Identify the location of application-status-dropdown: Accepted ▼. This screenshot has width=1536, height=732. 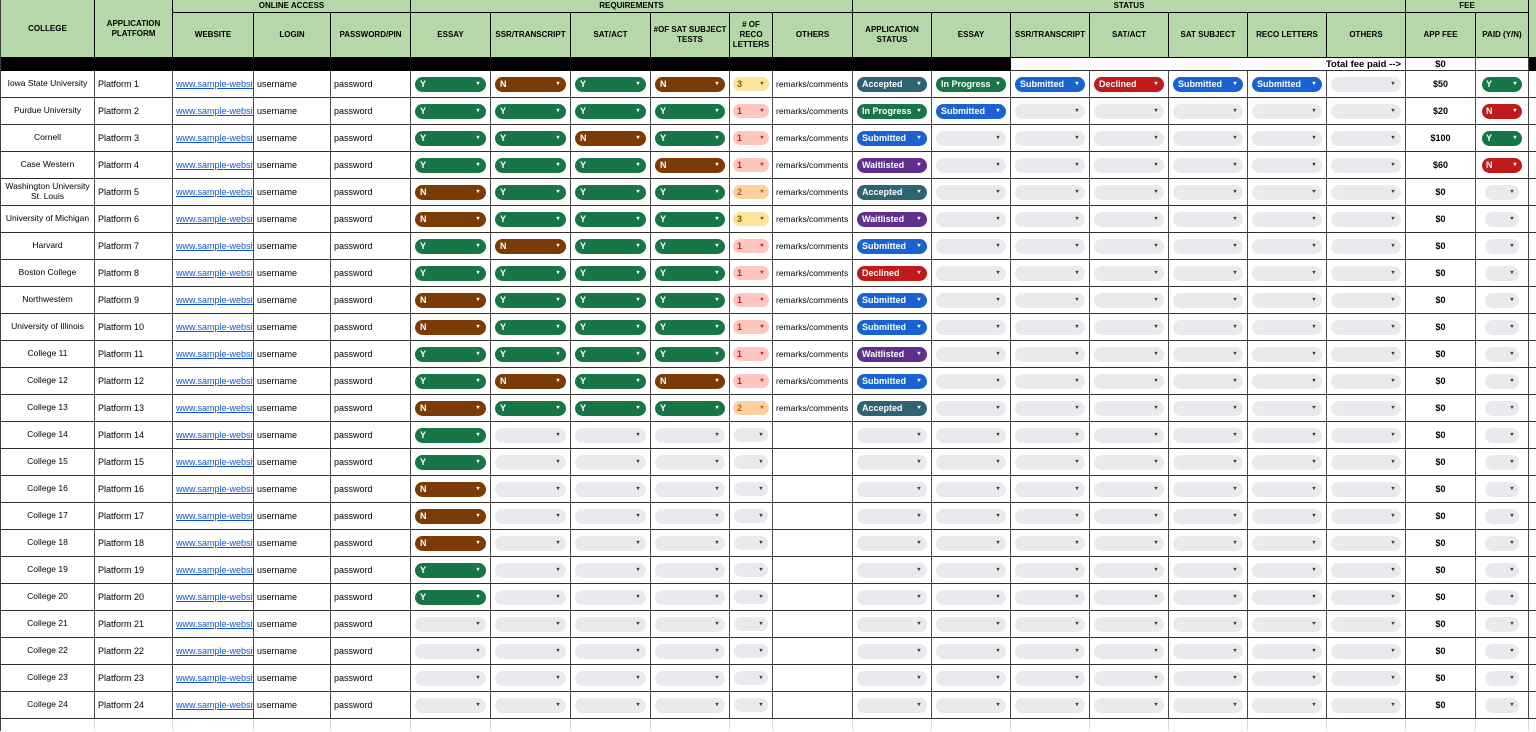
(892, 408).